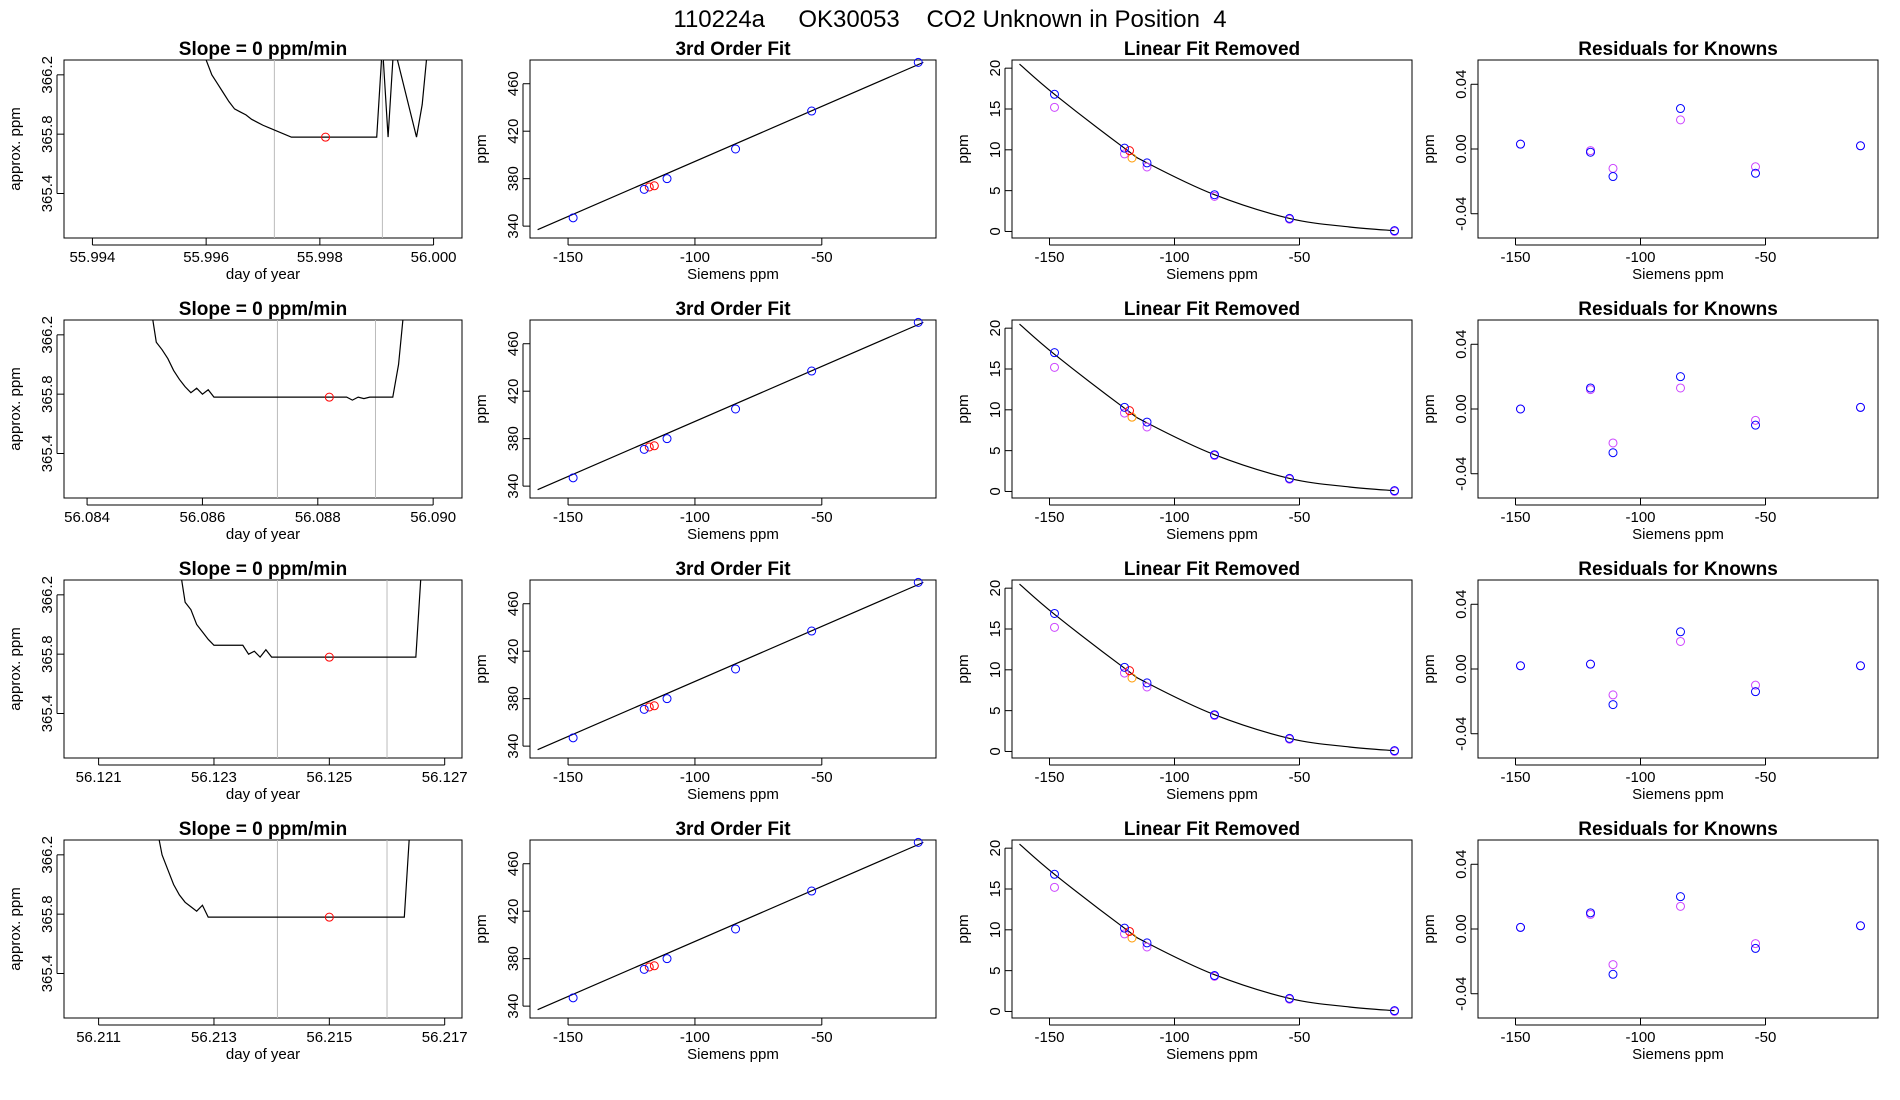  I want to click on r2-slope-xtick-label: 56.088, so click(318, 517).